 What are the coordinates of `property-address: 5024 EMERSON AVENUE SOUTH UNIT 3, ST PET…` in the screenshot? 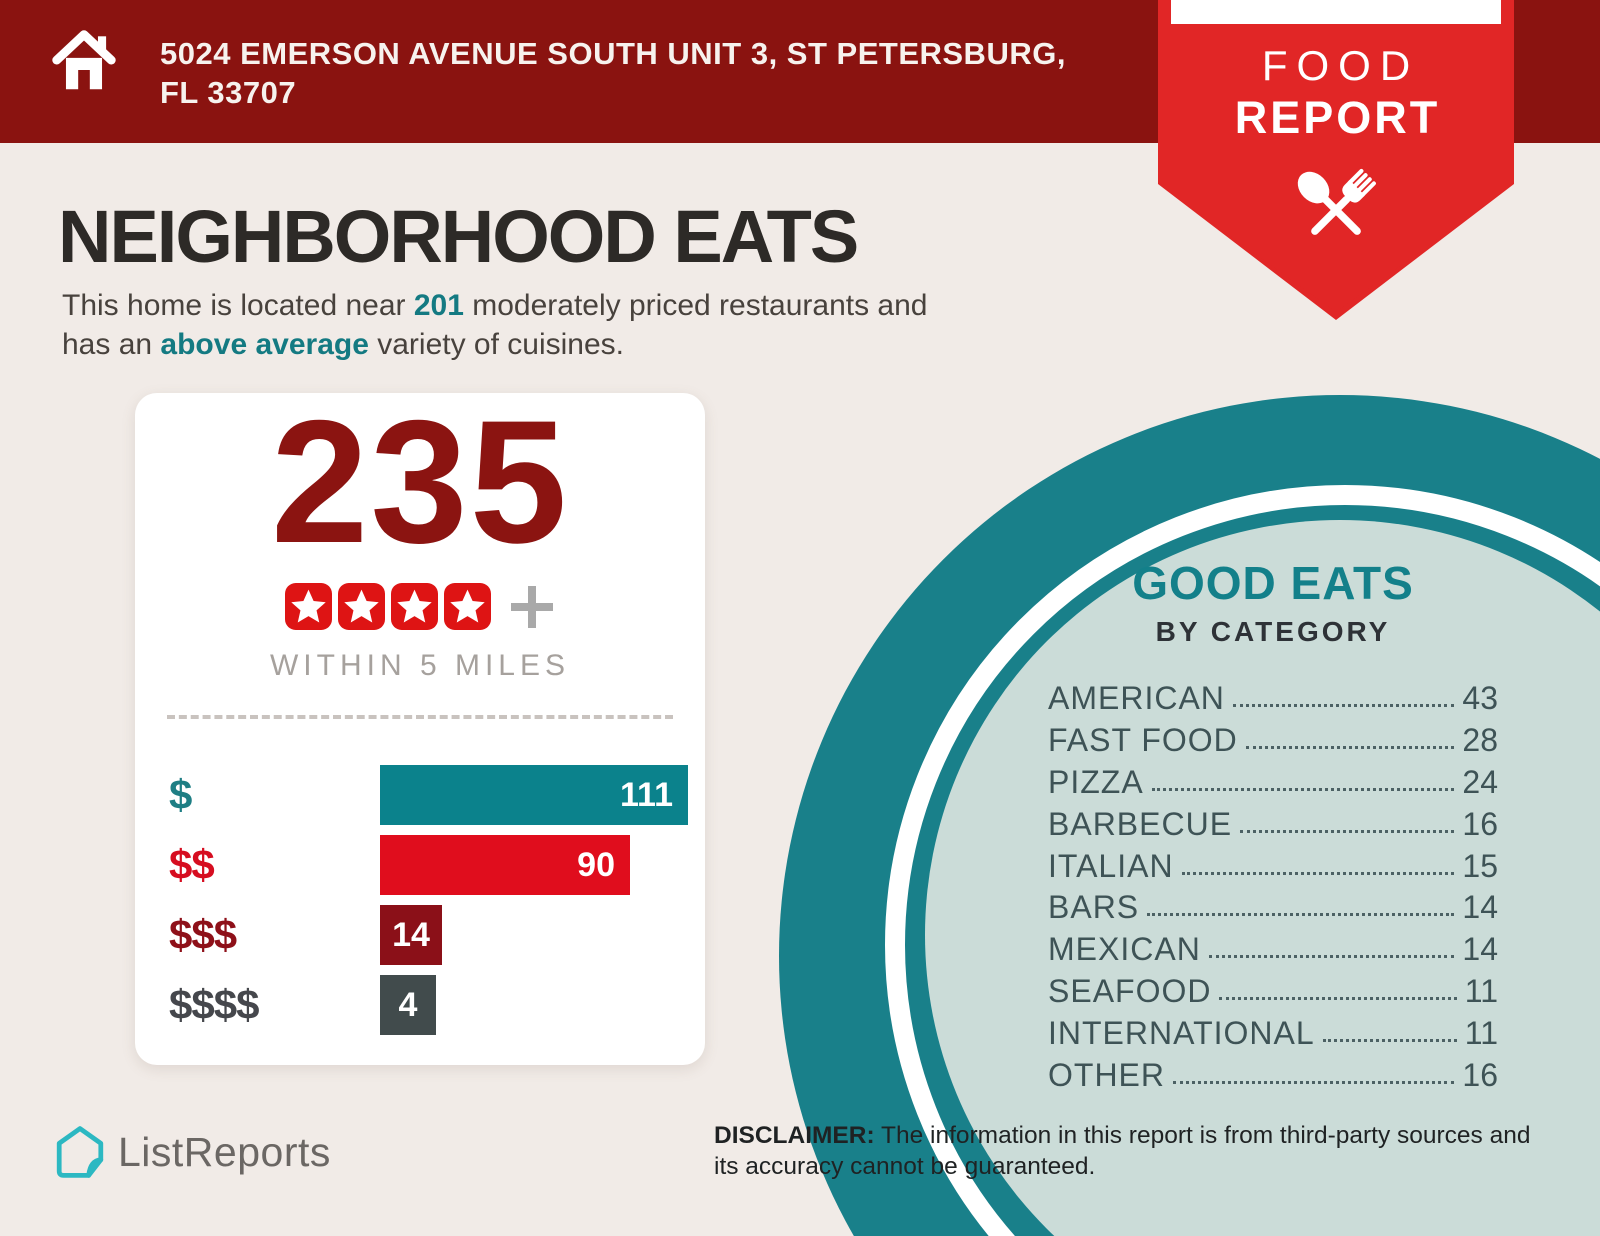 It's located at (613, 73).